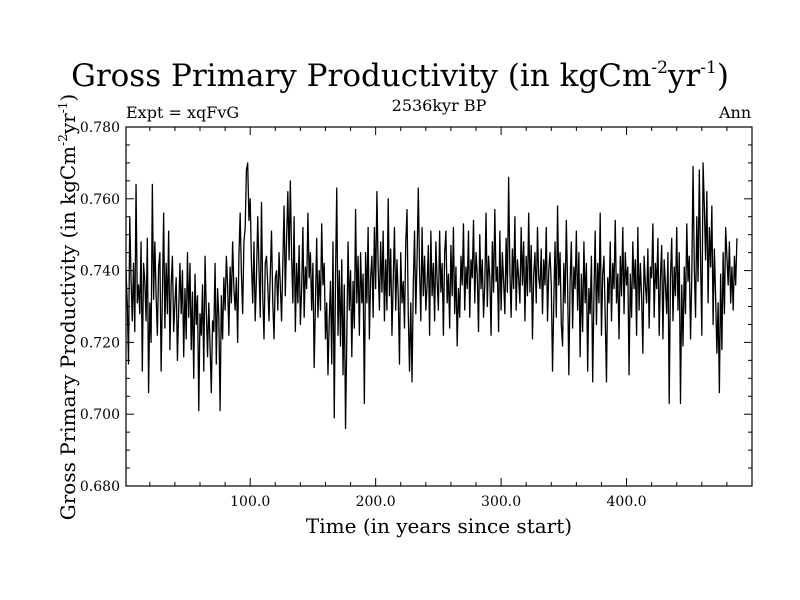  What do you see at coordinates (501, 502) in the screenshot?
I see `x-tick-label: 300.0` at bounding box center [501, 502].